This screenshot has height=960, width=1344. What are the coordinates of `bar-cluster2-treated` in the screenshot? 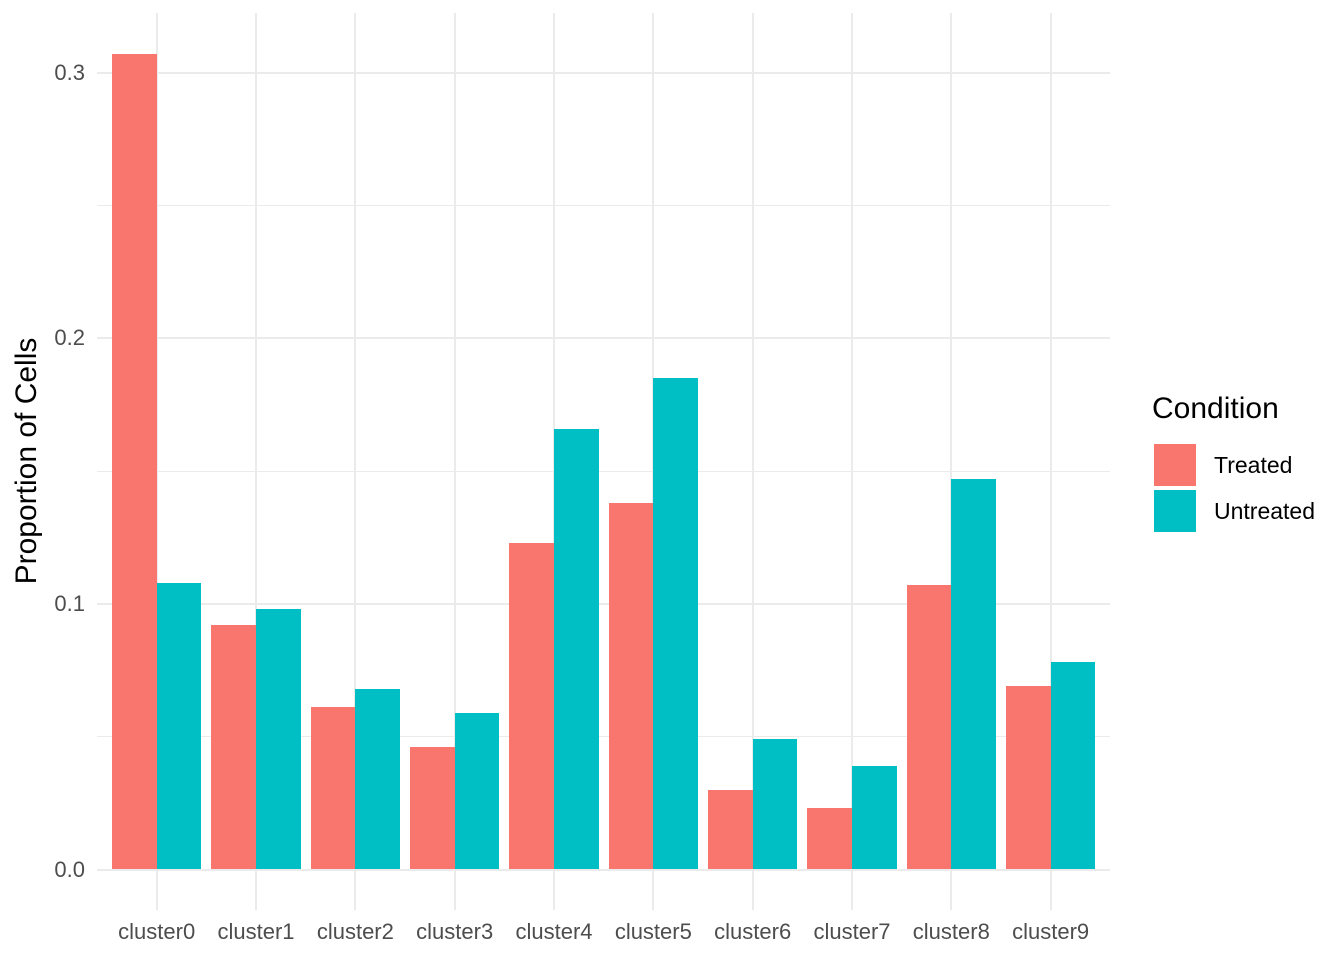 It's located at (333, 788).